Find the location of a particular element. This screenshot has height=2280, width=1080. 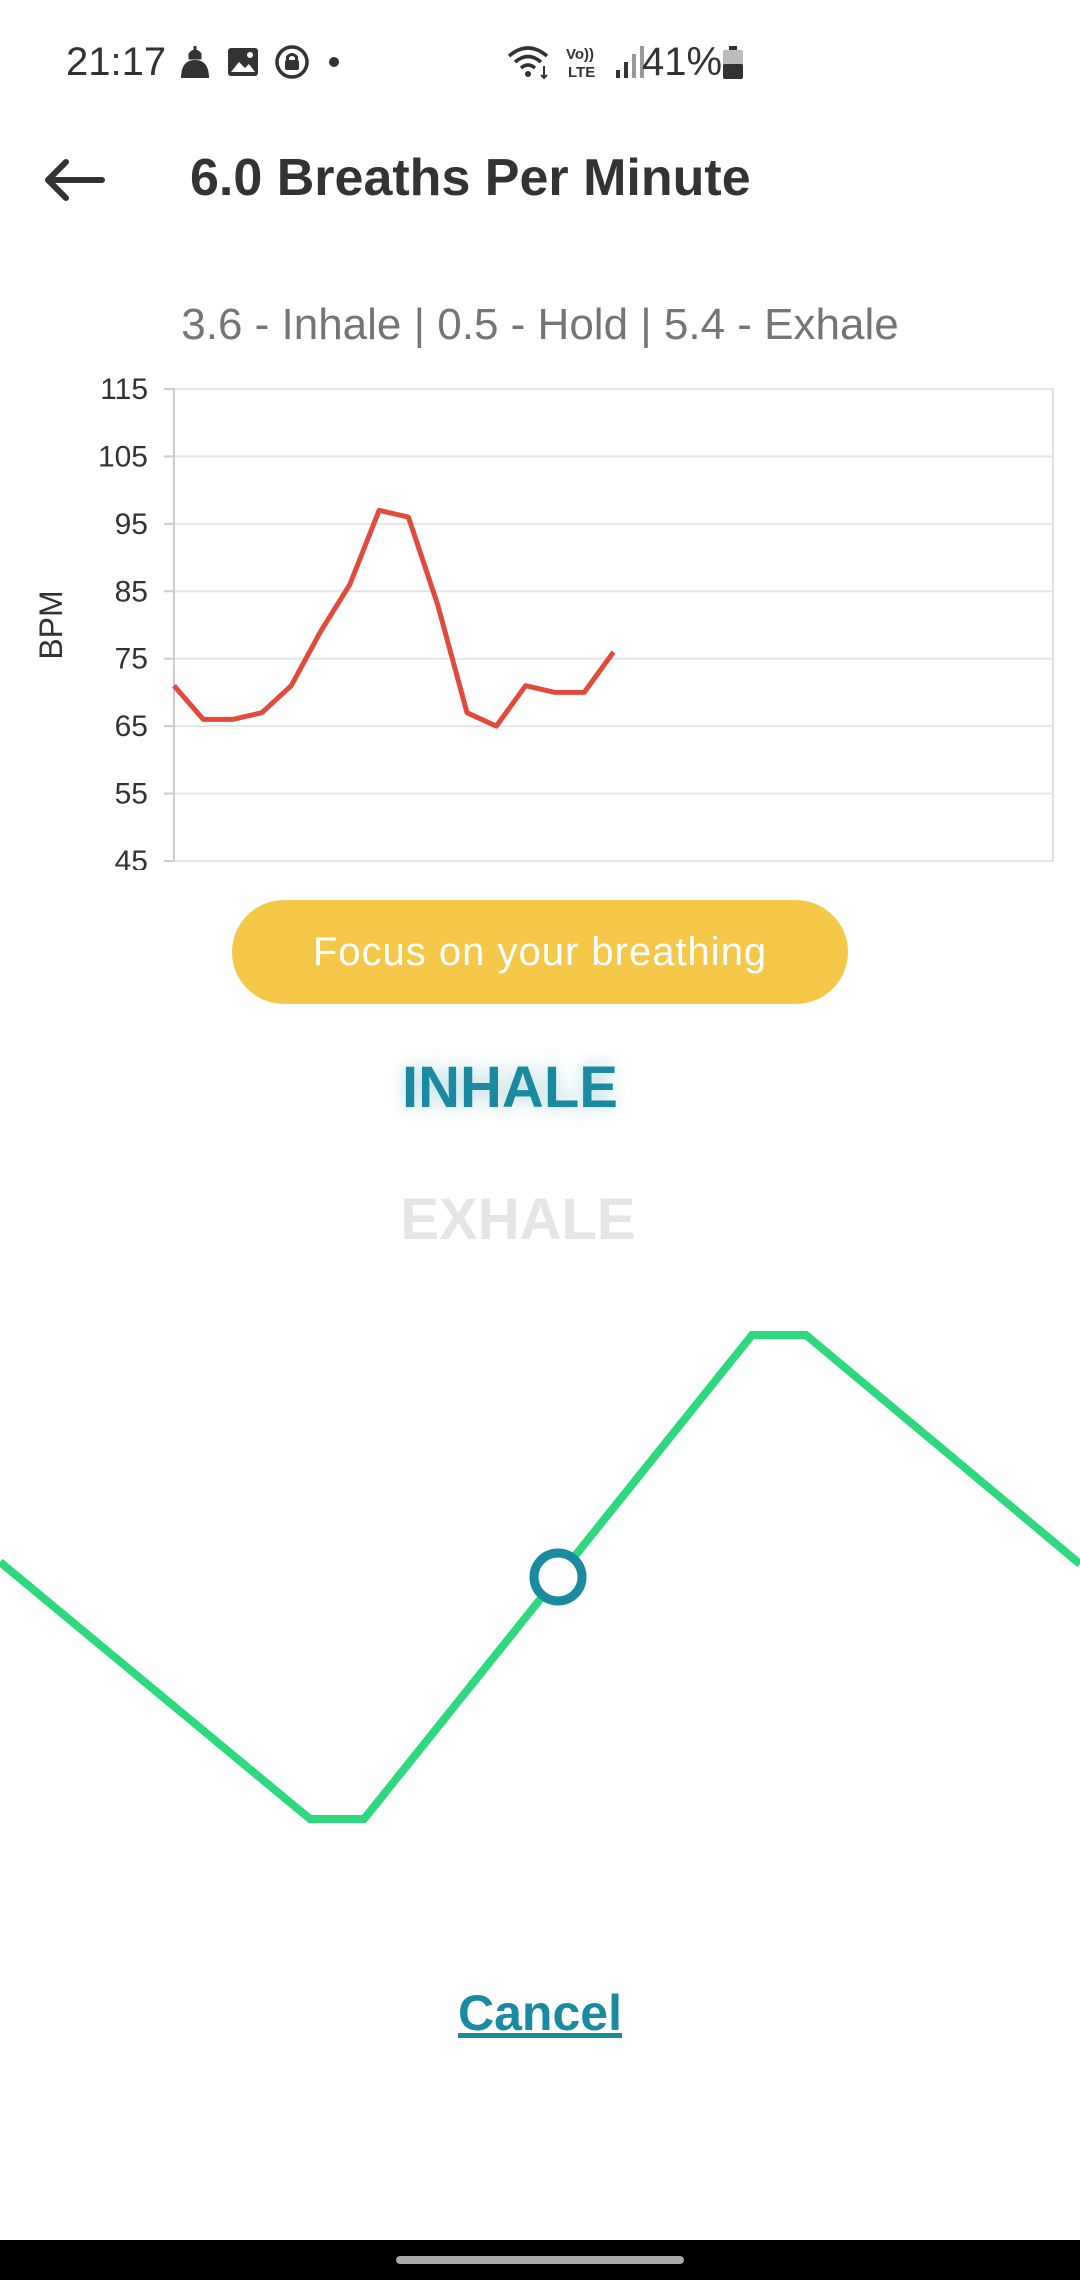

status-icons-left is located at coordinates (261, 62).